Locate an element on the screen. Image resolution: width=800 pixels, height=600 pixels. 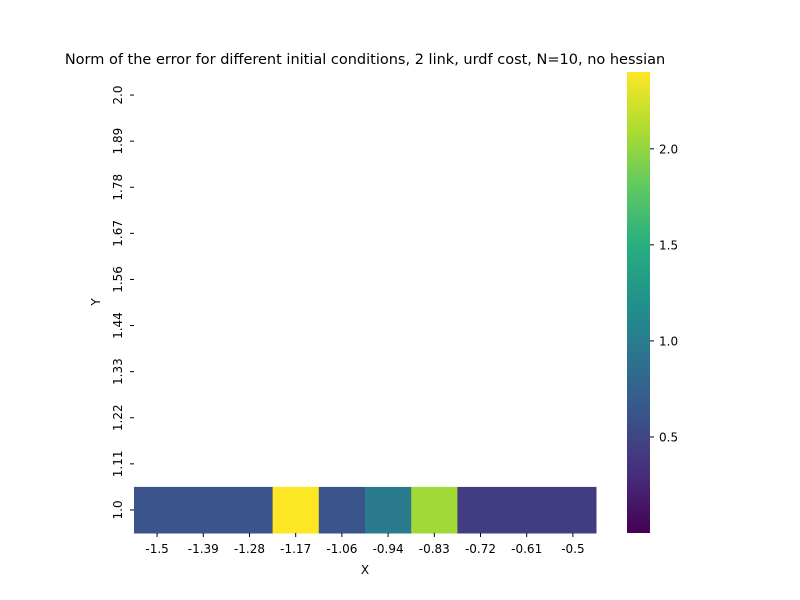
colorbar-ticks: 0.5 1.0 1.5 2.0 is located at coordinates (664, 293).